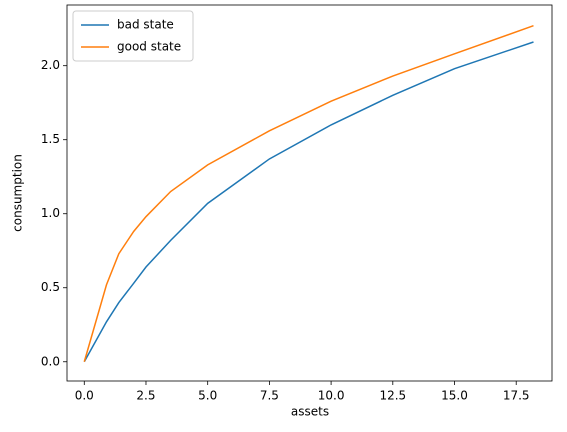 This screenshot has height=432, width=567. Describe the element at coordinates (310, 412) in the screenshot. I see `x-axis-label: assets` at that location.